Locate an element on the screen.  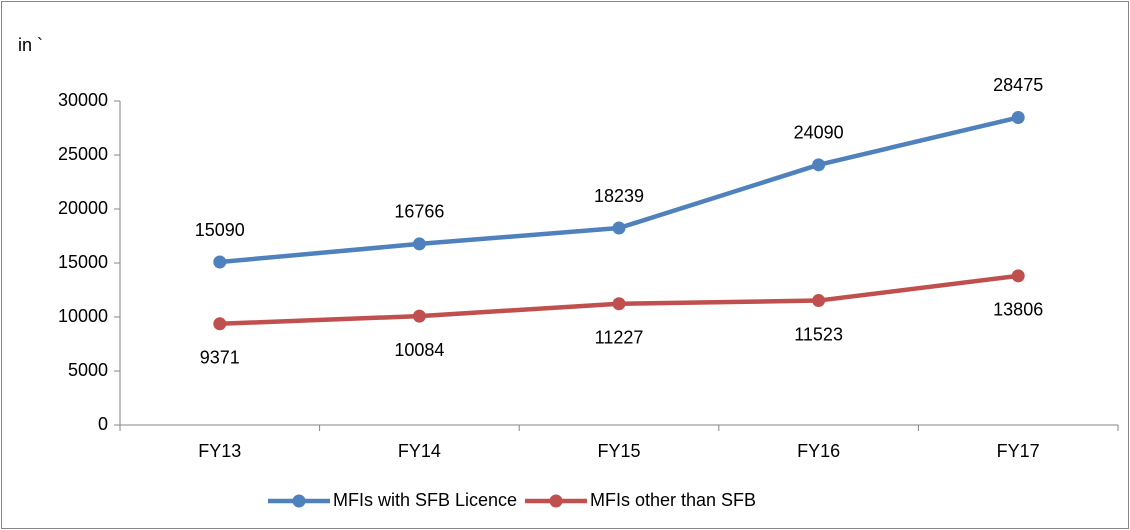
data-label: 16766 is located at coordinates (419, 212).